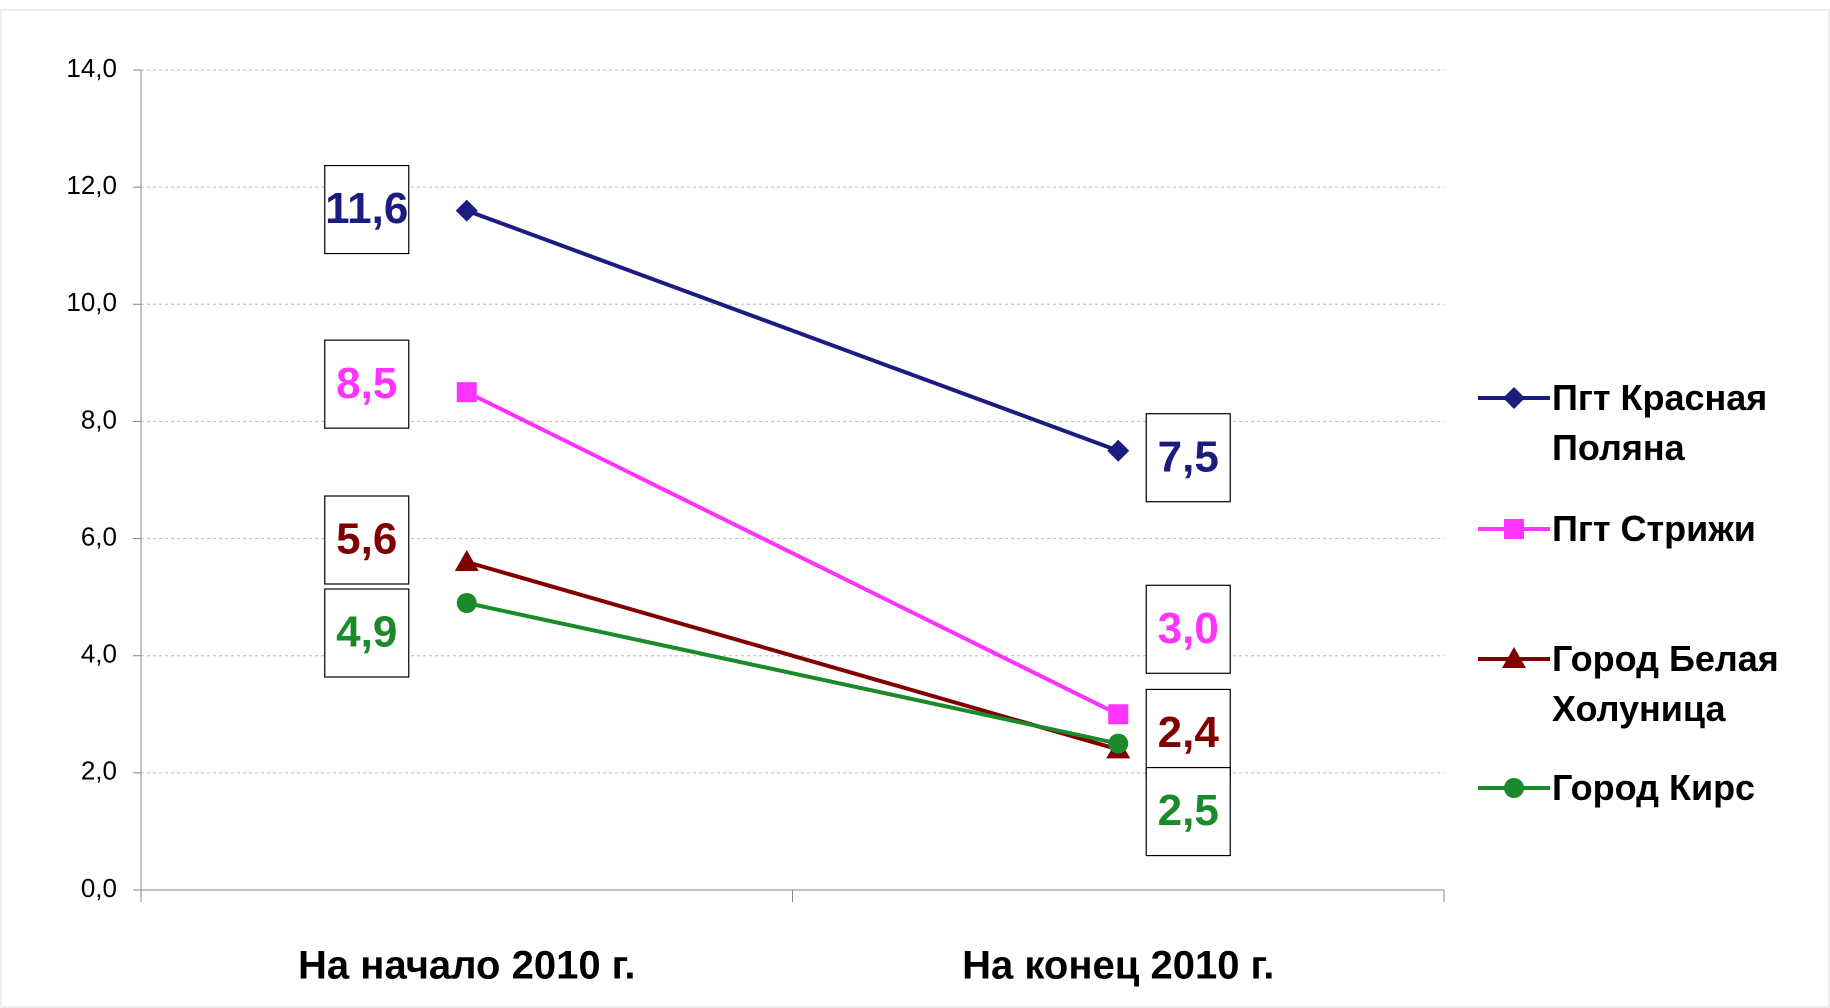 The height and width of the screenshot is (1008, 1830). Describe the element at coordinates (99, 536) in the screenshot. I see `y-tick-label: 6,0` at that location.